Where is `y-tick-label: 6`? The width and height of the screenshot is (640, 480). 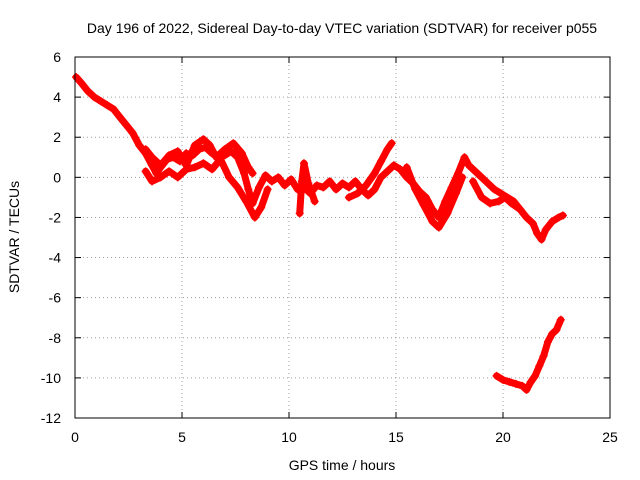 y-tick-label: 6 is located at coordinates (57, 57).